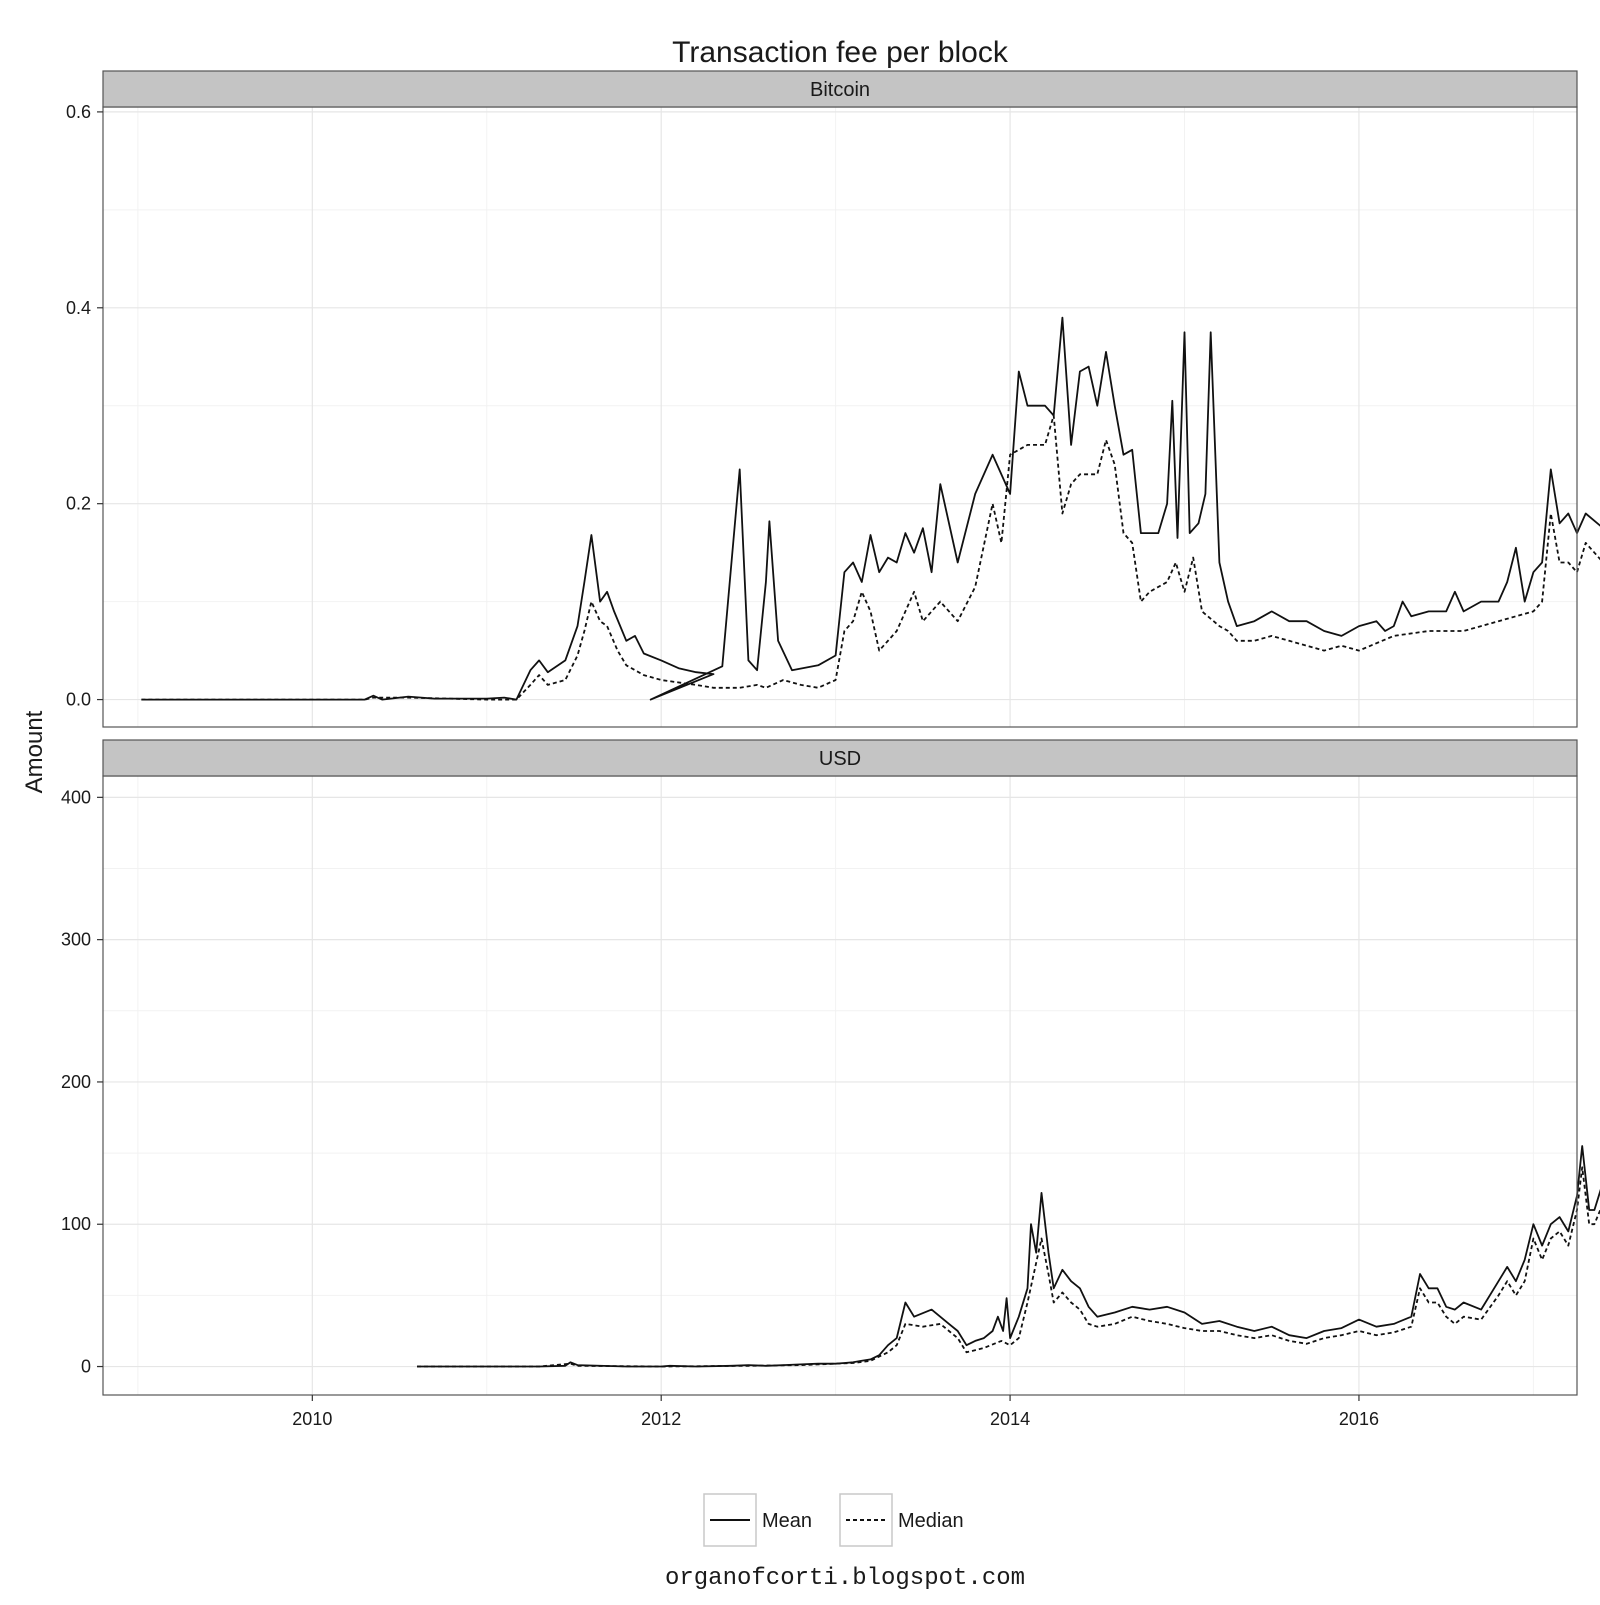  I want to click on series-line-mean, so click(1008, 1256).